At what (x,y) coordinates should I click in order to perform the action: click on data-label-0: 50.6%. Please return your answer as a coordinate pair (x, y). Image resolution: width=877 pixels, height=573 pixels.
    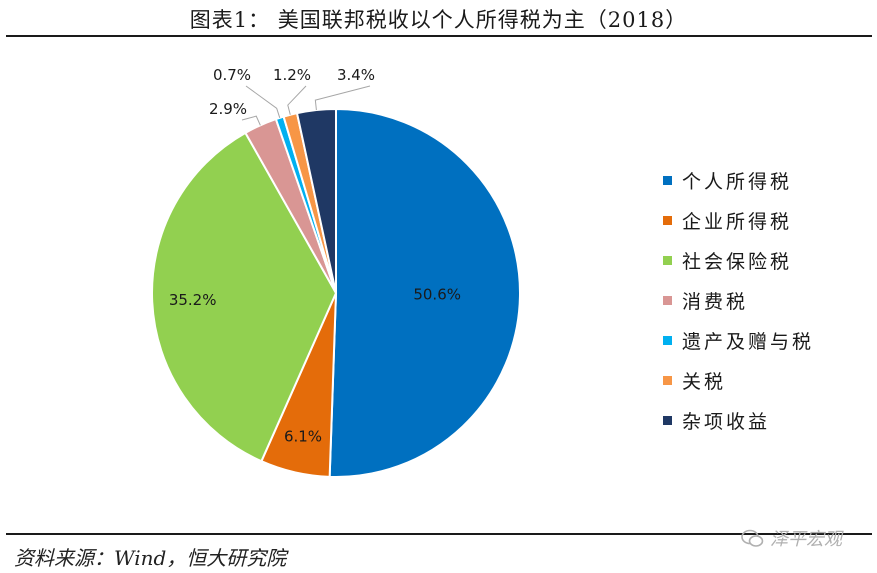
    Looking at the image, I should click on (437, 295).